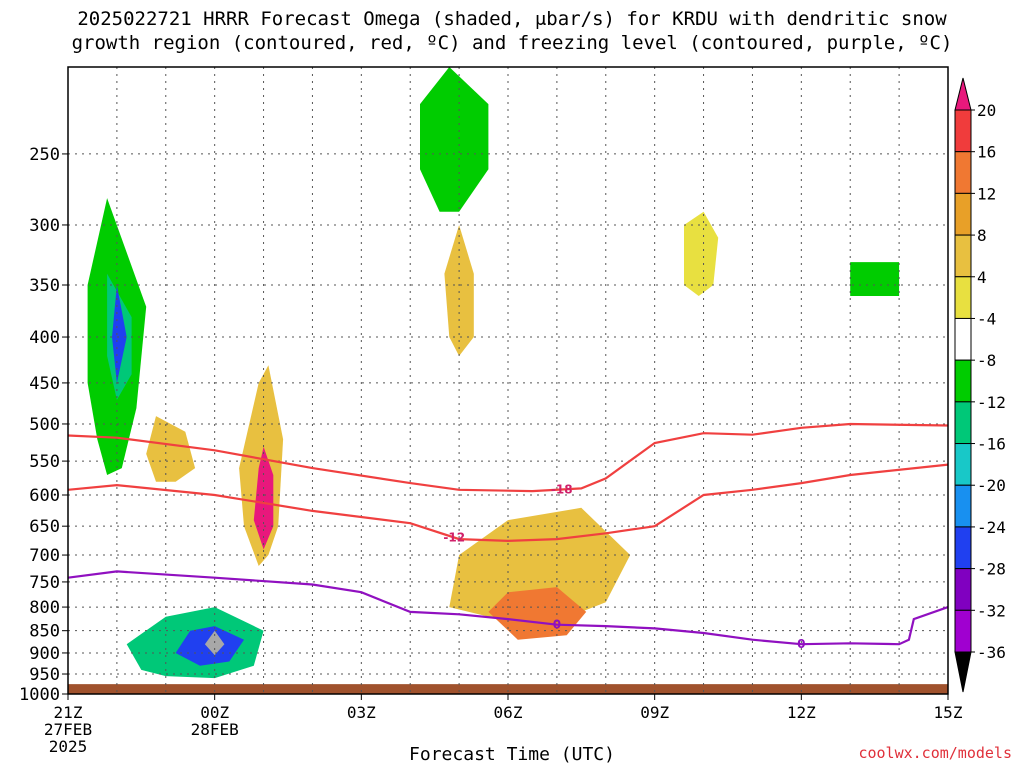  What do you see at coordinates (982, 235) in the screenshot?
I see `colorbar-label-3: 8` at bounding box center [982, 235].